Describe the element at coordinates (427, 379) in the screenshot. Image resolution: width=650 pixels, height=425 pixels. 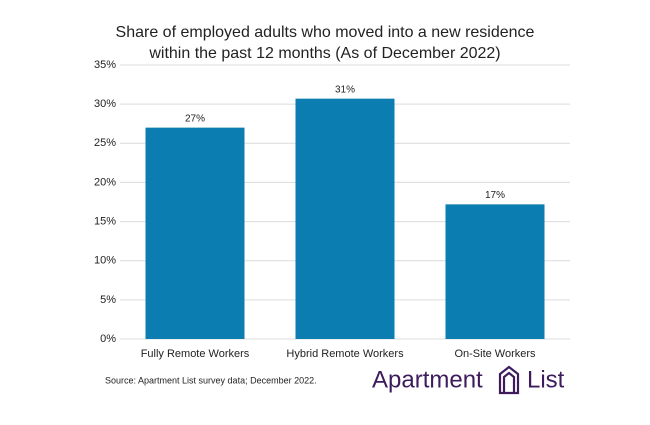
I see `logo-text: Apartment` at that location.